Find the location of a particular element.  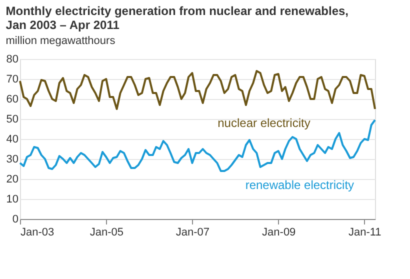

y-tick-label: 10 is located at coordinates (12, 200).